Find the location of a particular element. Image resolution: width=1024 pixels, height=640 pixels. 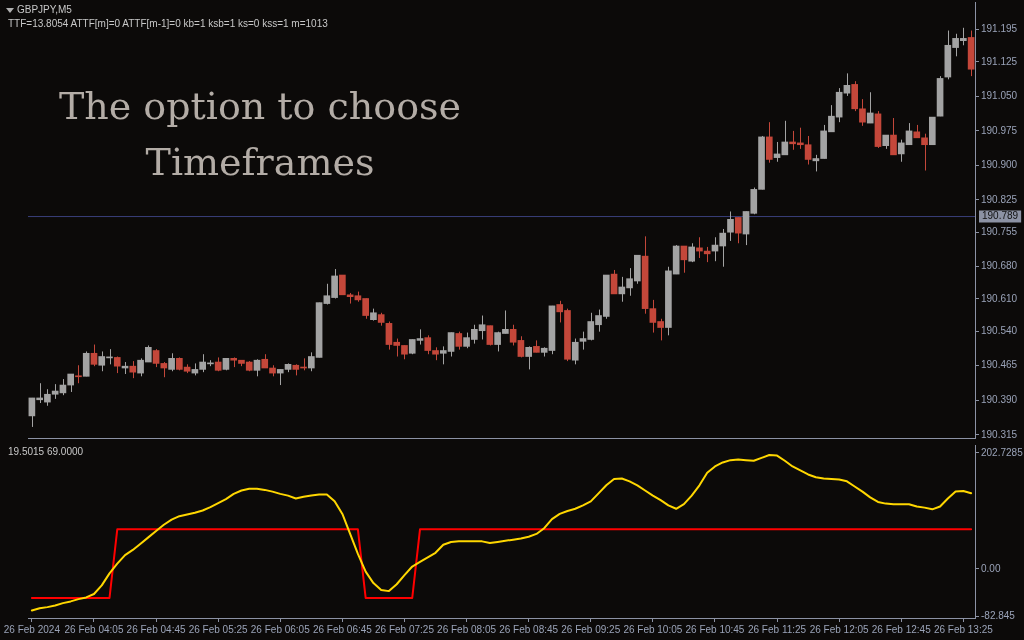

x-tick-label: 26 Feb 08:05 is located at coordinates (467, 629).